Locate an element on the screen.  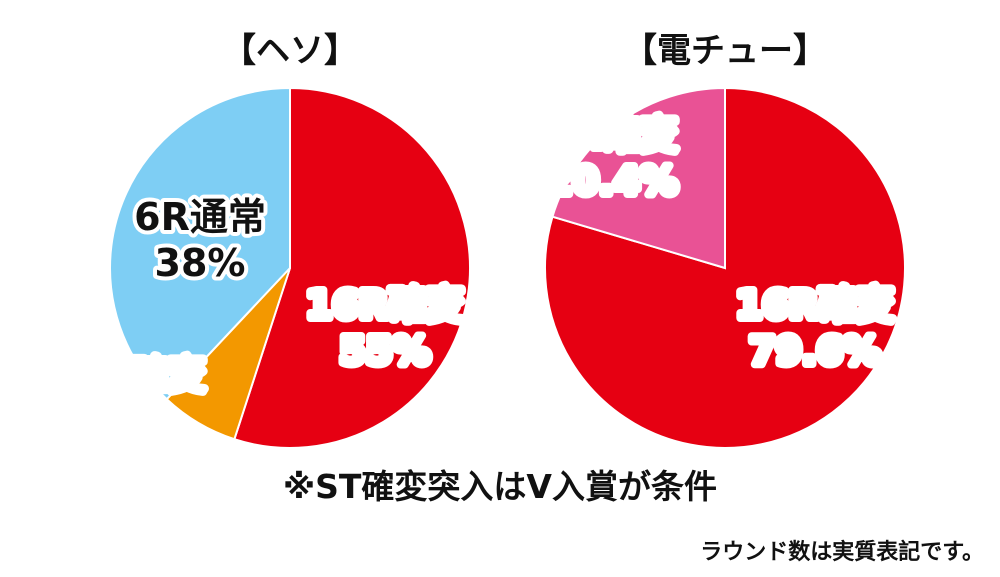
slice-label-name-0-1: 6R確変 is located at coordinates (140, 375).